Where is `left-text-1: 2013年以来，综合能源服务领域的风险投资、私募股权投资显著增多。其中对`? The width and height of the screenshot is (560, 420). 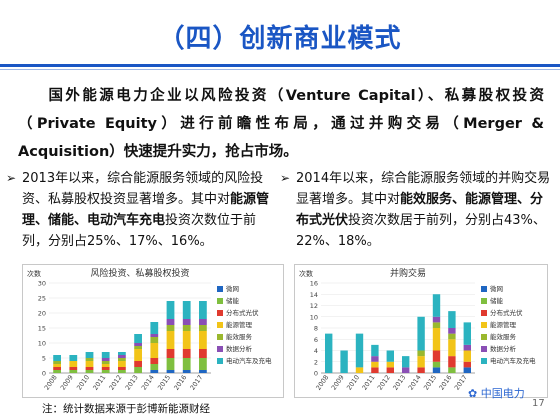 left-text-1: 2013年以来，综合能源服务领域的风险投资、私募股权投资显著增多。其中对 is located at coordinates (143, 189).